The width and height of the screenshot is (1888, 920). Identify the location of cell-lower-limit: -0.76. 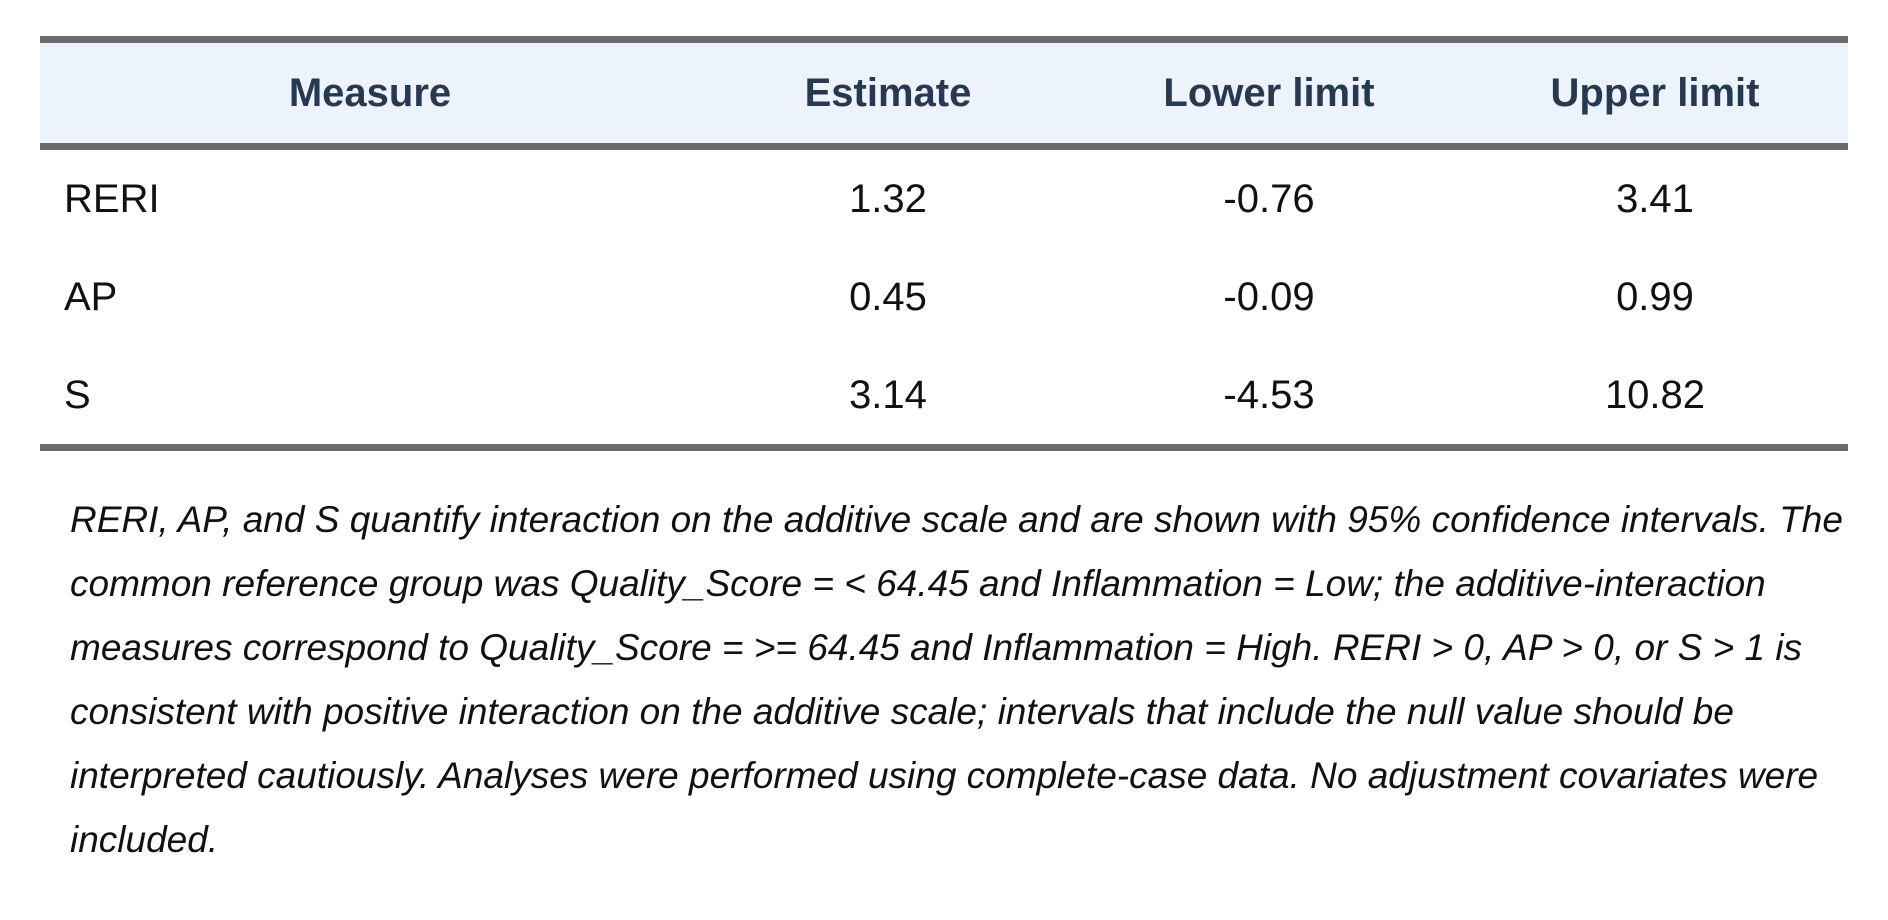
(1269, 198).